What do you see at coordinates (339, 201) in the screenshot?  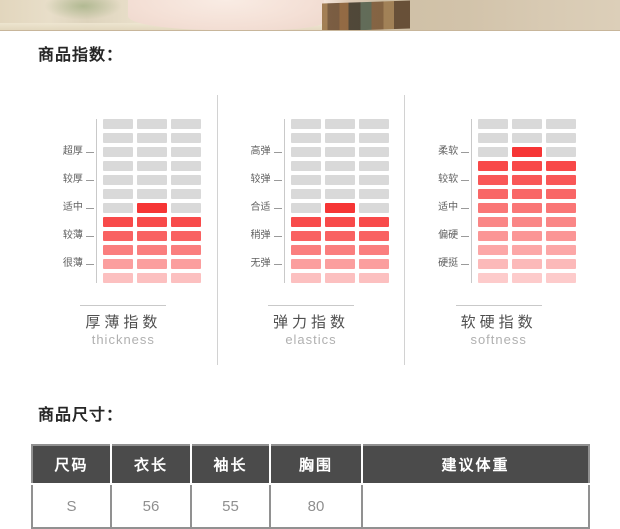 I see `elastics-level-bars` at bounding box center [339, 201].